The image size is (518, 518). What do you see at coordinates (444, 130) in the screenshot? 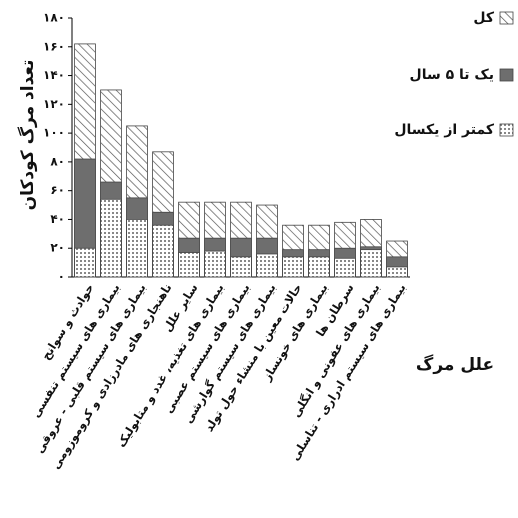
I see `legend-label: کمتر از یکسال` at bounding box center [444, 130].